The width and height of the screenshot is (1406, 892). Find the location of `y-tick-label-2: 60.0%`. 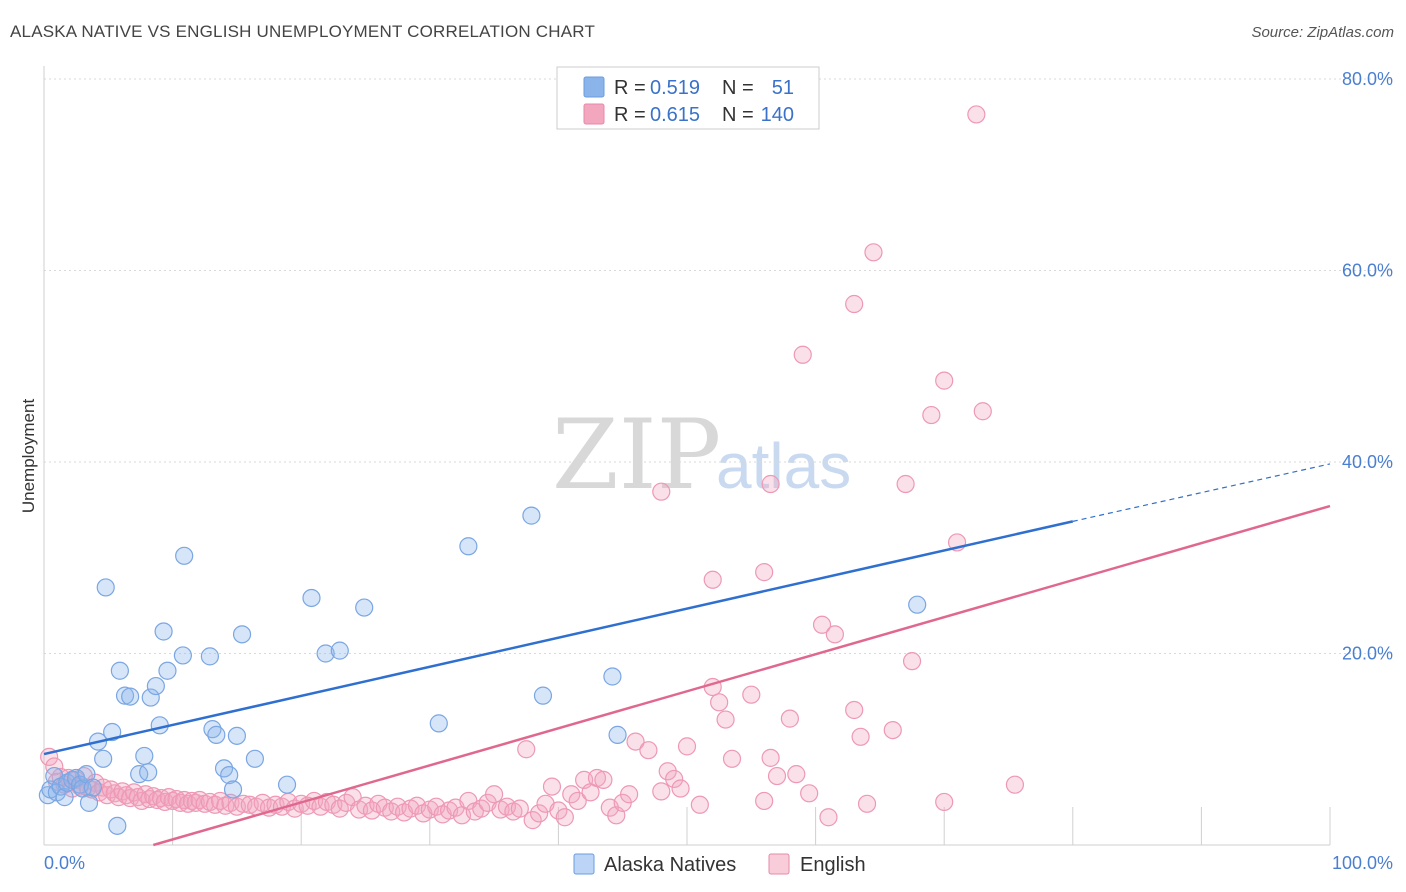

y-tick-label-2: 60.0% is located at coordinates (1367, 271).